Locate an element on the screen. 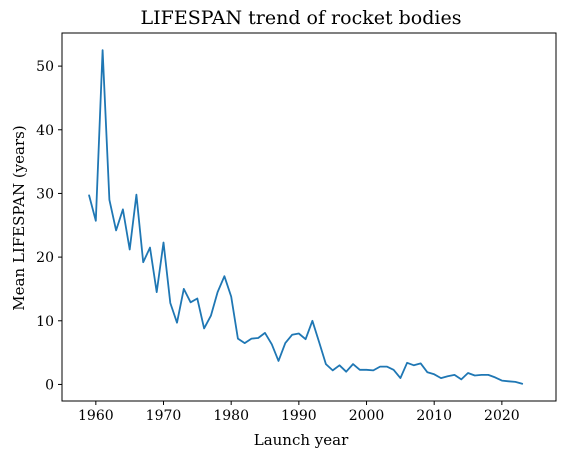  chart-title: LIFESPAN trend of rocket bodies is located at coordinates (301, 18).